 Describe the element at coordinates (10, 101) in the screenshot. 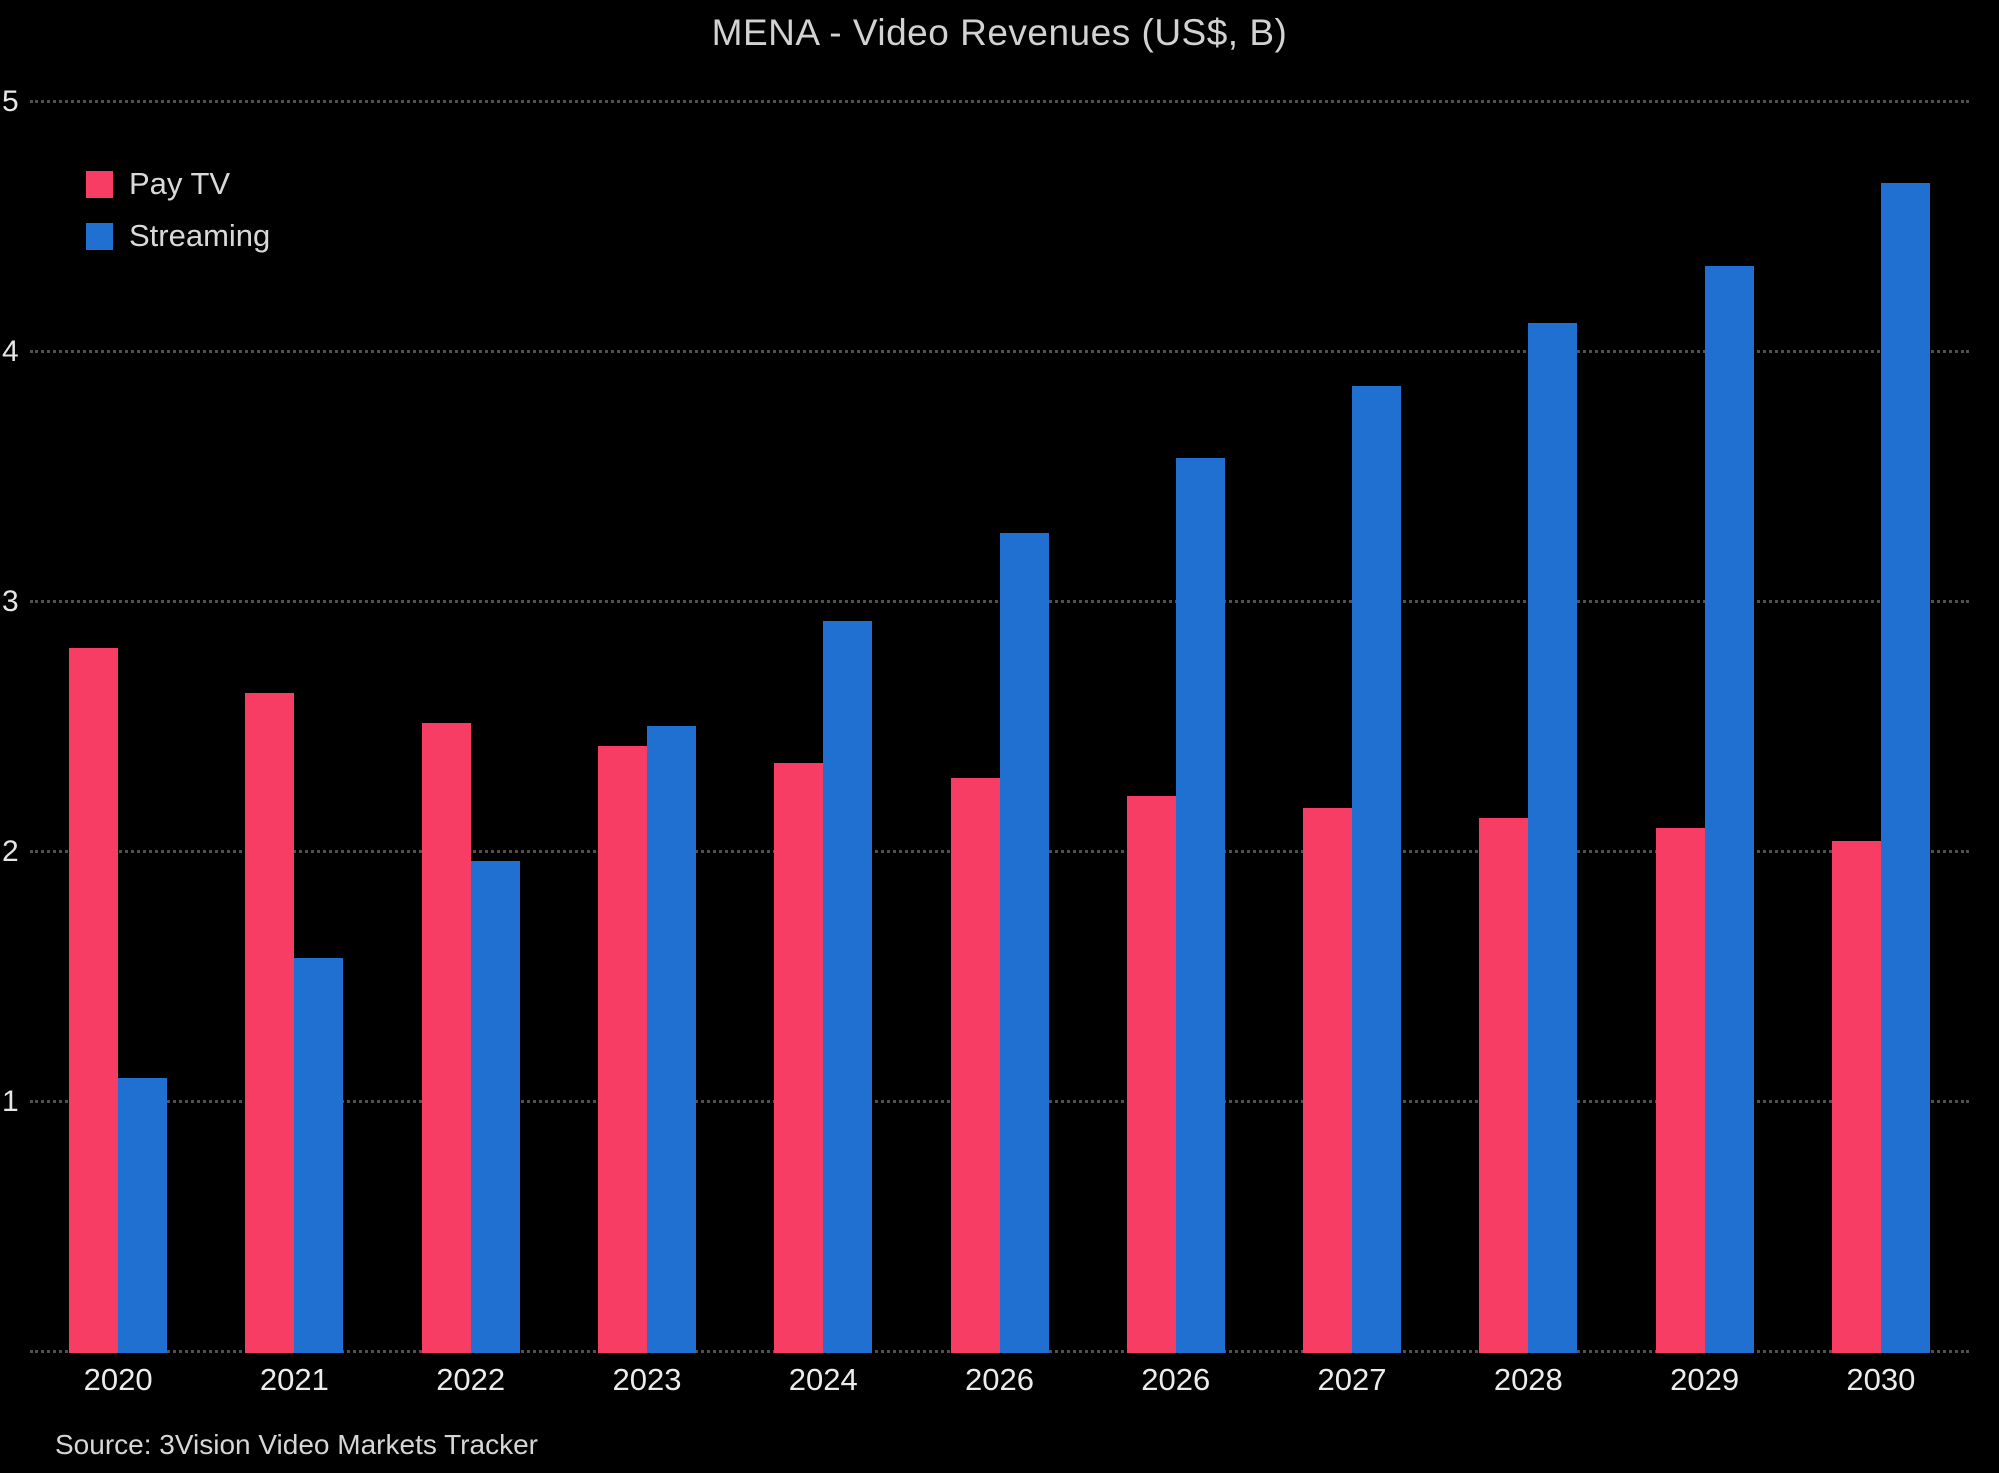

I see `y-axis-label: 5` at that location.